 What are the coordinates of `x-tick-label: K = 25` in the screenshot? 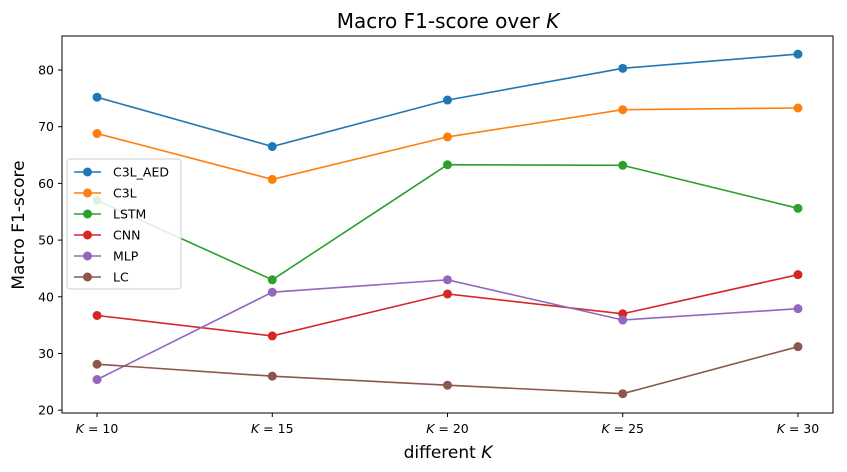 It's located at (622, 428).